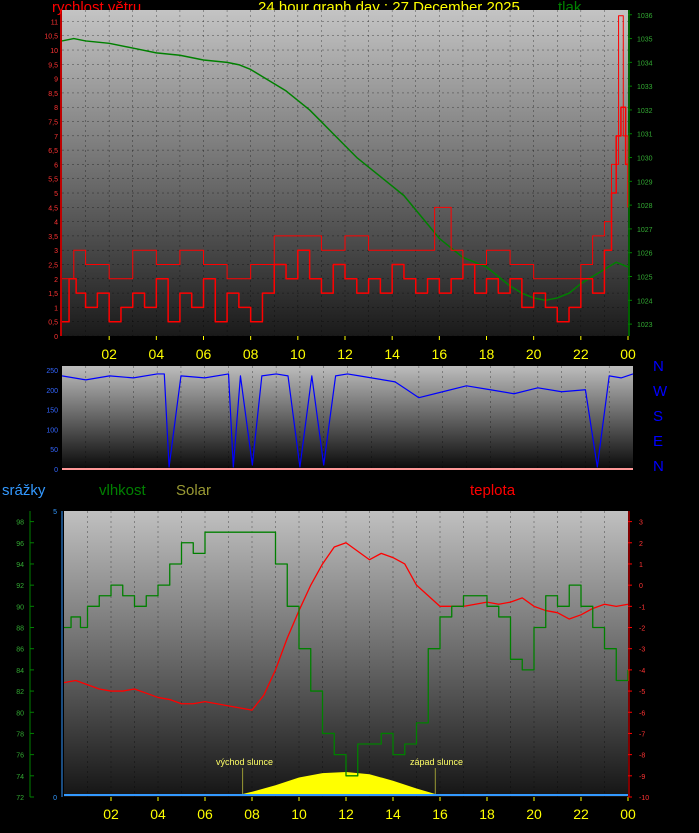 The image size is (699, 833). I want to click on rain-tick-label: 5, so click(55, 512).